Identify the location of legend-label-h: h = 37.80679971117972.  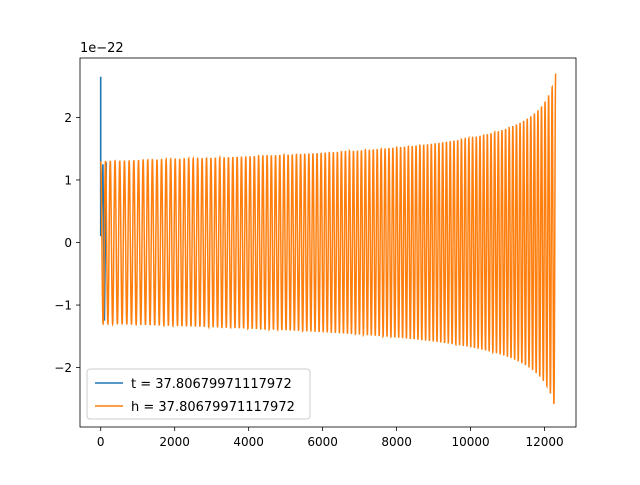
(213, 407).